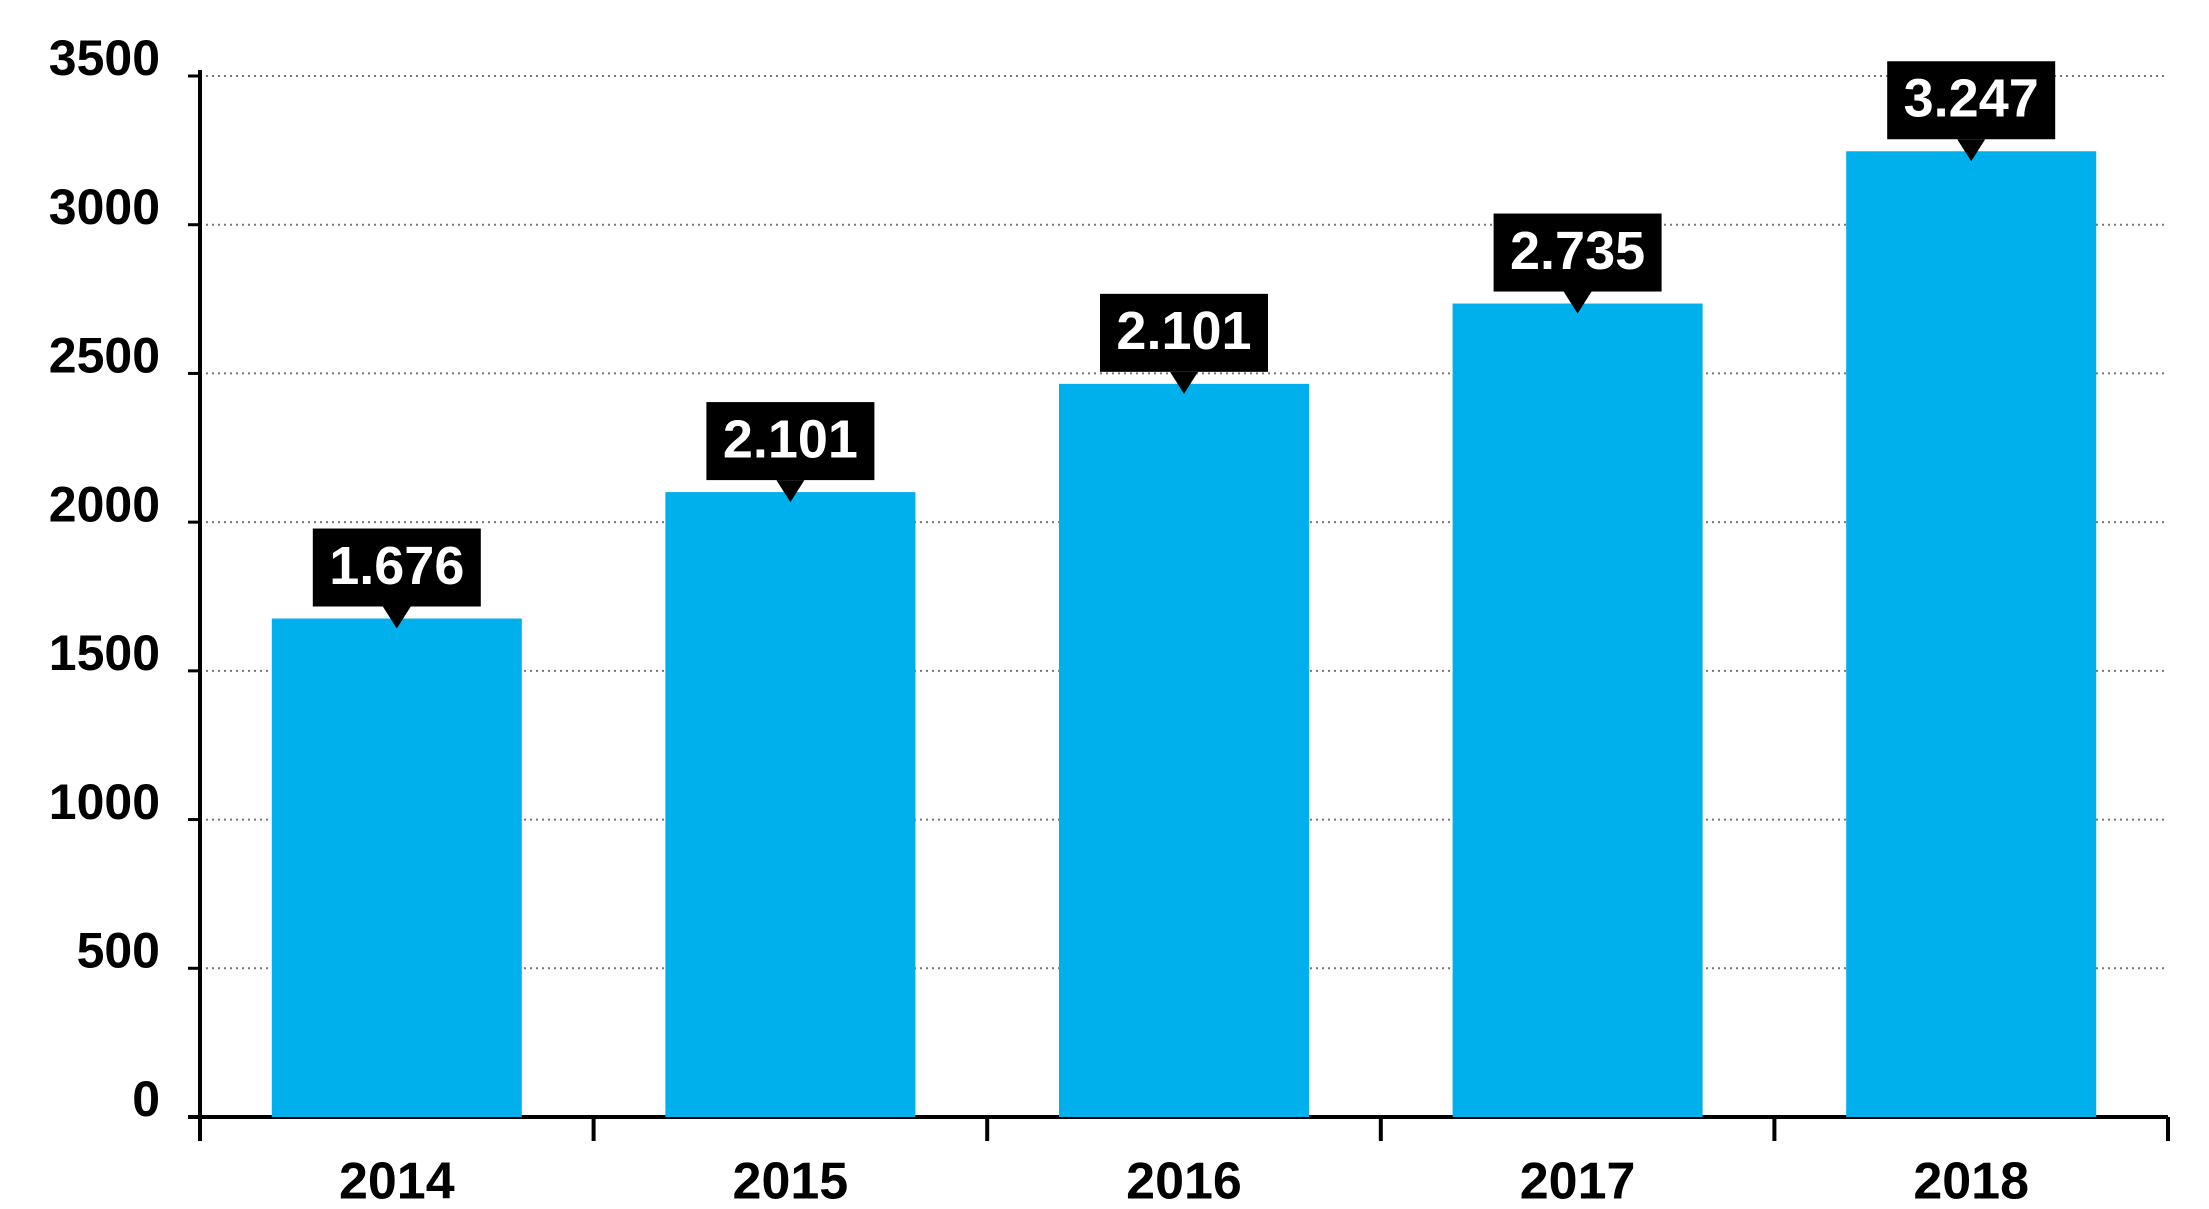  What do you see at coordinates (104, 802) in the screenshot?
I see `y-tick-label: 1000` at bounding box center [104, 802].